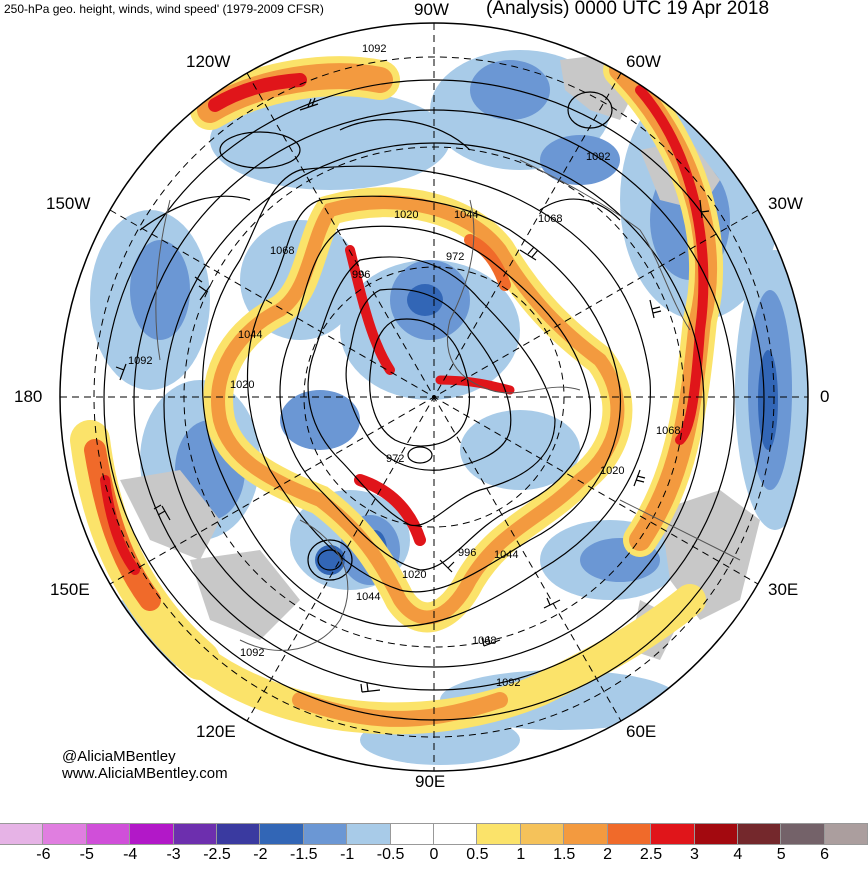 This screenshot has width=868, height=870. Describe the element at coordinates (643, 61) in the screenshot. I see `lon-label-60w: 60W` at that location.